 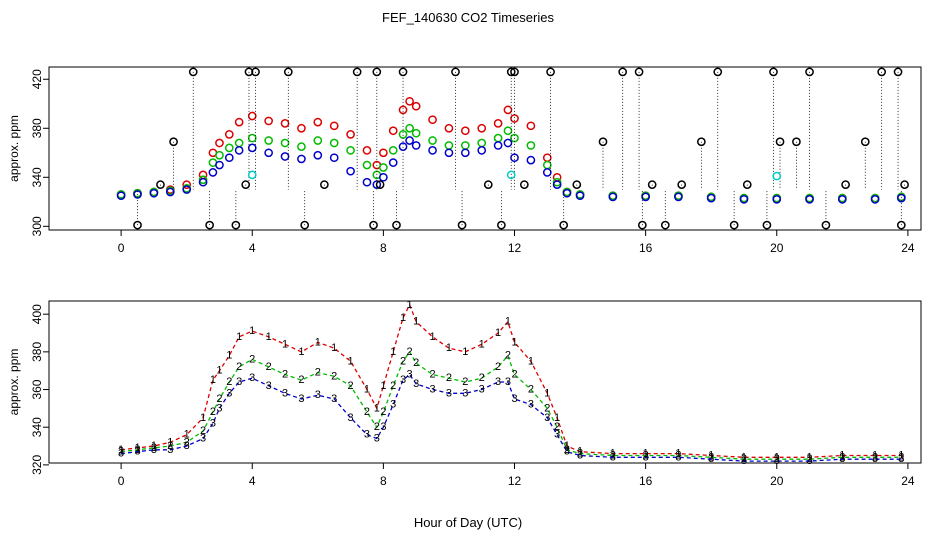 I want to click on series-special, so click(x=514, y=175).